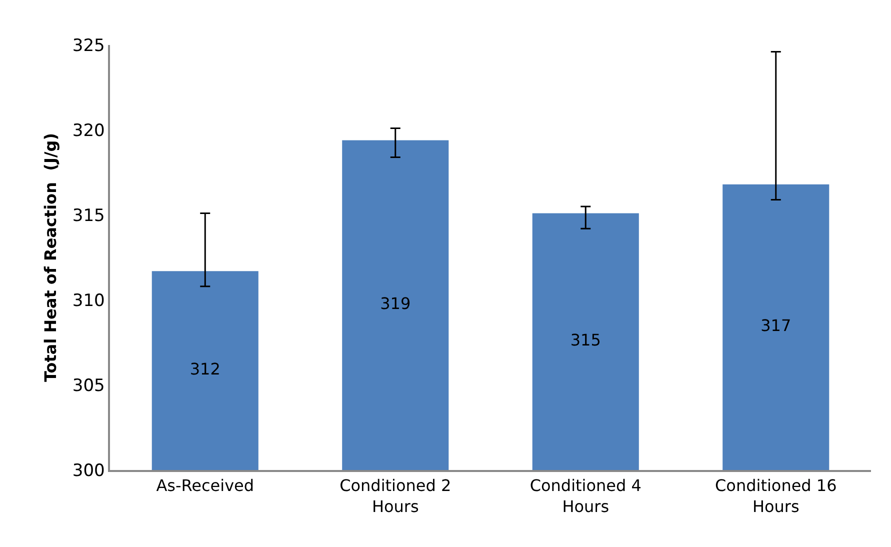 The image size is (891, 547). I want to click on y-tick-label: 320, so click(88, 130).